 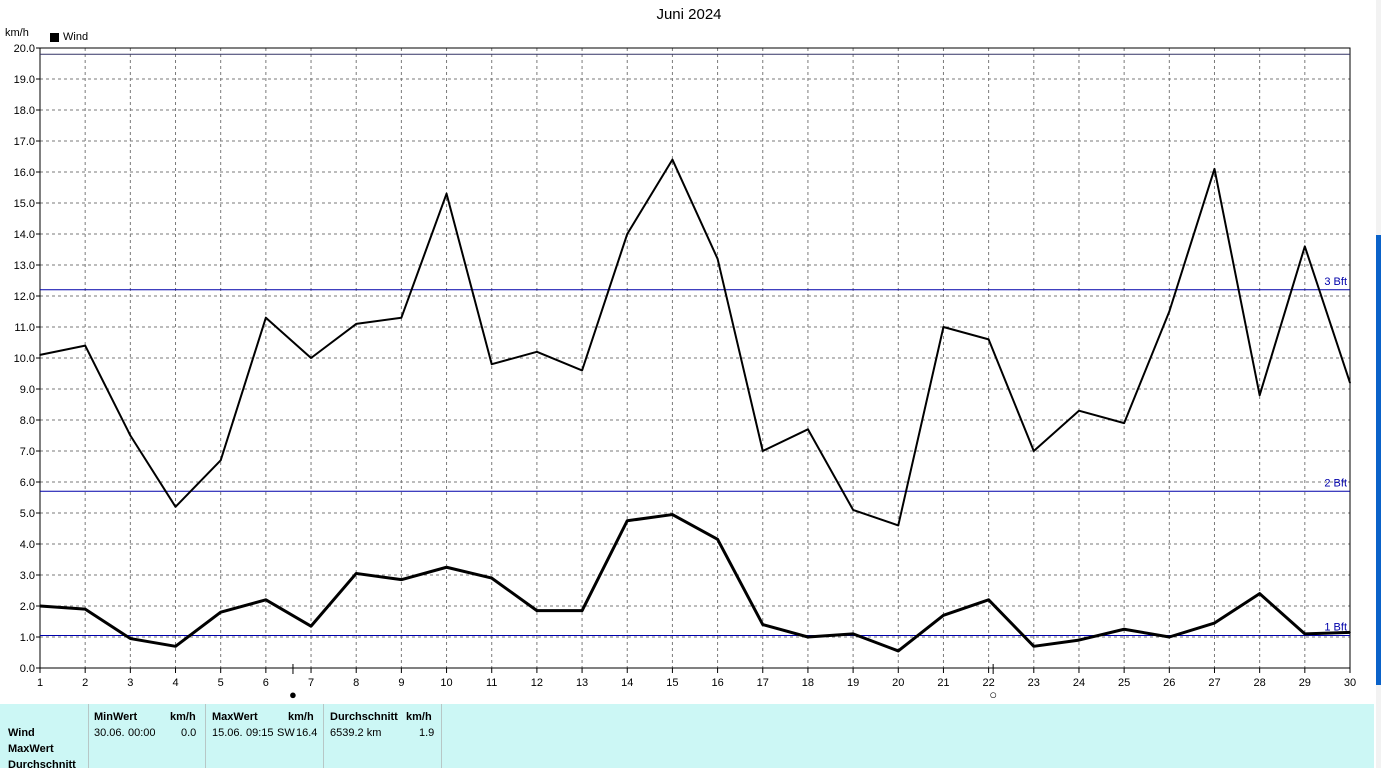 What do you see at coordinates (183, 717) in the screenshot?
I see `min-unit: km/h` at bounding box center [183, 717].